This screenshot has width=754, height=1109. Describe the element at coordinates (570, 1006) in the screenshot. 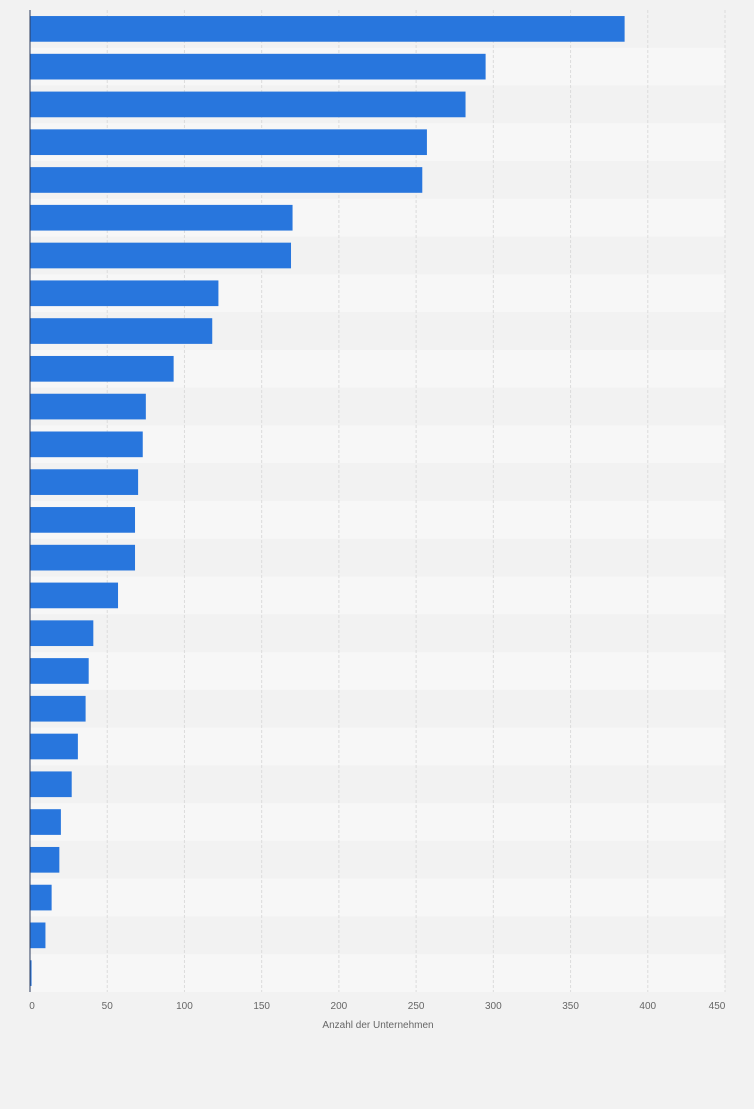

I see `x-tick-label: 350` at that location.